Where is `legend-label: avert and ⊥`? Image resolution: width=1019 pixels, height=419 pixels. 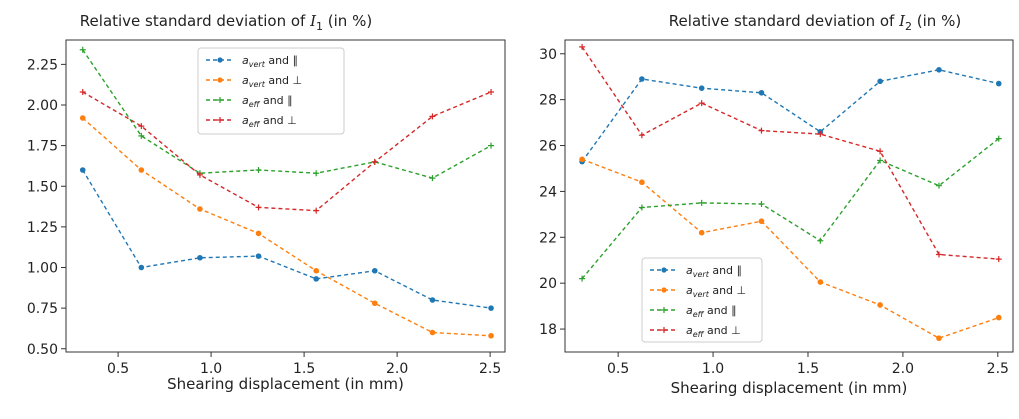 legend-label: avert and ⊥ is located at coordinates (272, 81).